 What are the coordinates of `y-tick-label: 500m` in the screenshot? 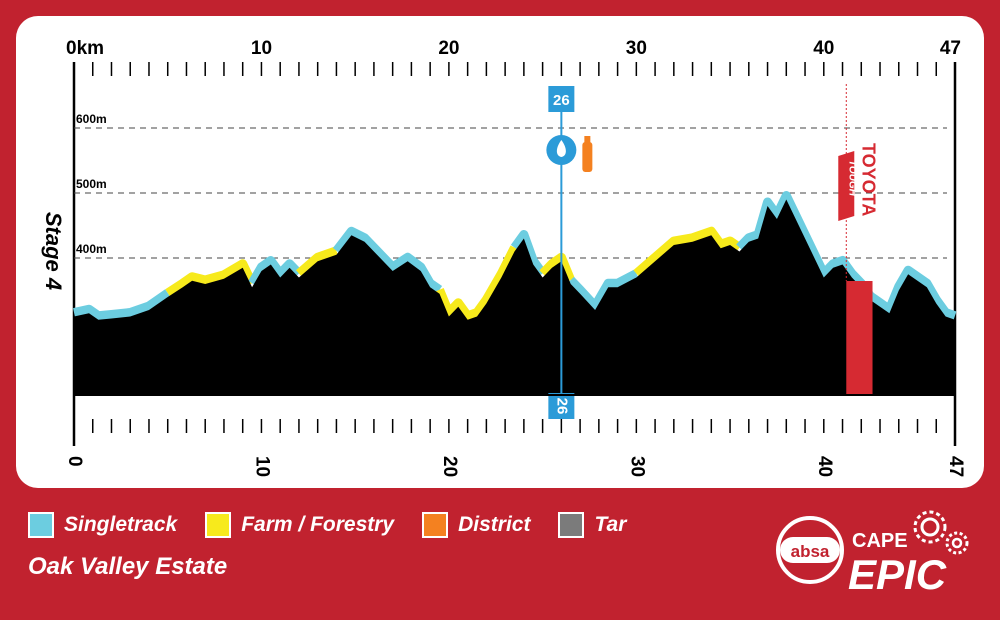 It's located at (91, 184).